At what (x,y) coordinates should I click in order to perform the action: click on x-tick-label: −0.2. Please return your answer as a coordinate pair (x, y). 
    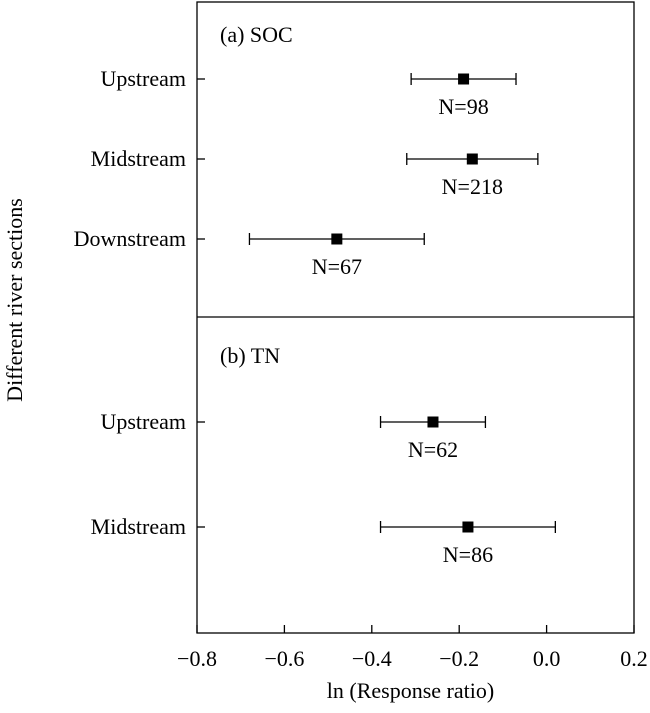
    Looking at the image, I should click on (459, 658).